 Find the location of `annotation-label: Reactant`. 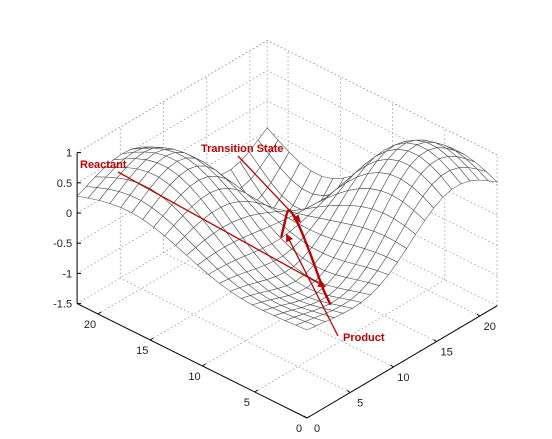

annotation-label: Reactant is located at coordinates (103, 165).